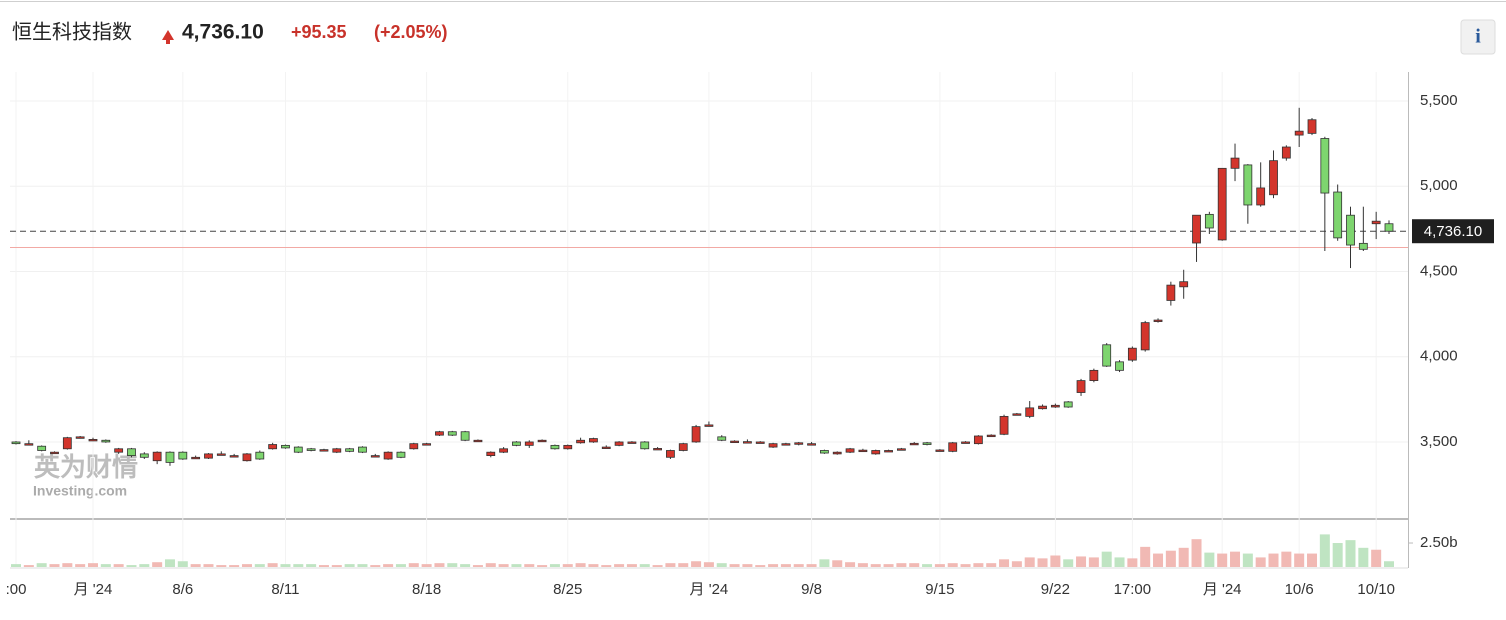 The image size is (1506, 620). Describe the element at coordinates (1453, 231) in the screenshot. I see `last-price-label: 4,736.10` at that location.